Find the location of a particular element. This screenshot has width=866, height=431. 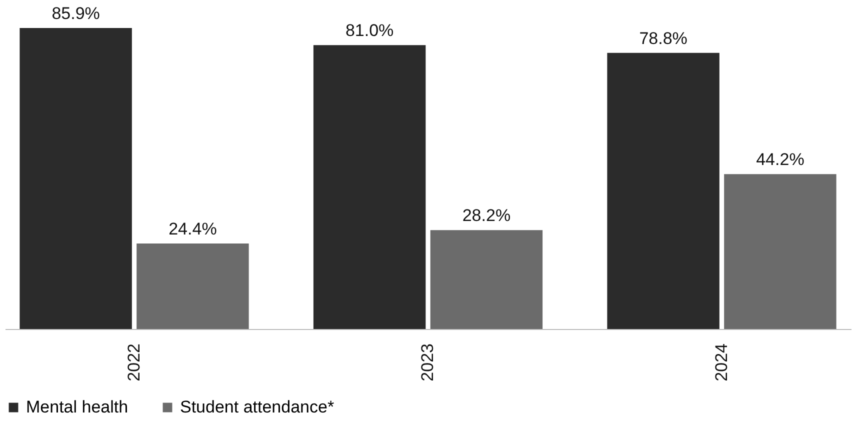

x-tick-label: 2023 is located at coordinates (427, 363).